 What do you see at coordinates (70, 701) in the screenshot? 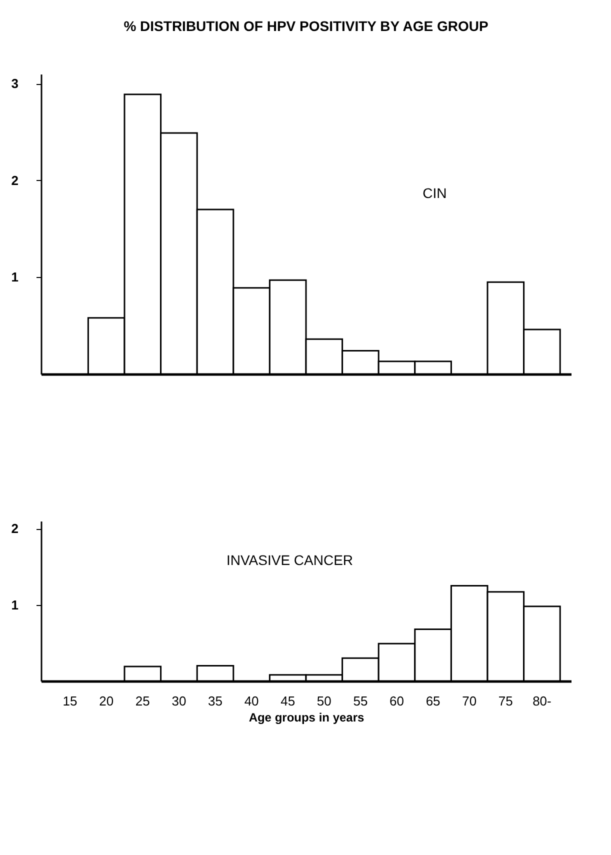
I see `x-tick-label: 15` at bounding box center [70, 701].